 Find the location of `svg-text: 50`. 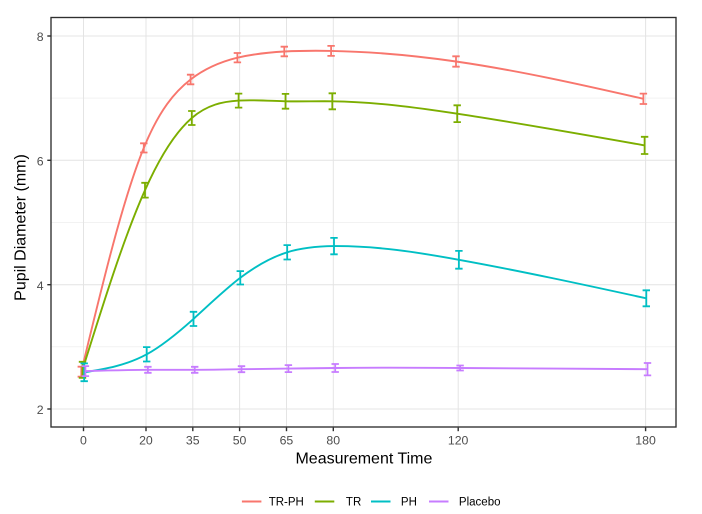

svg-text: 50 is located at coordinates (240, 441).